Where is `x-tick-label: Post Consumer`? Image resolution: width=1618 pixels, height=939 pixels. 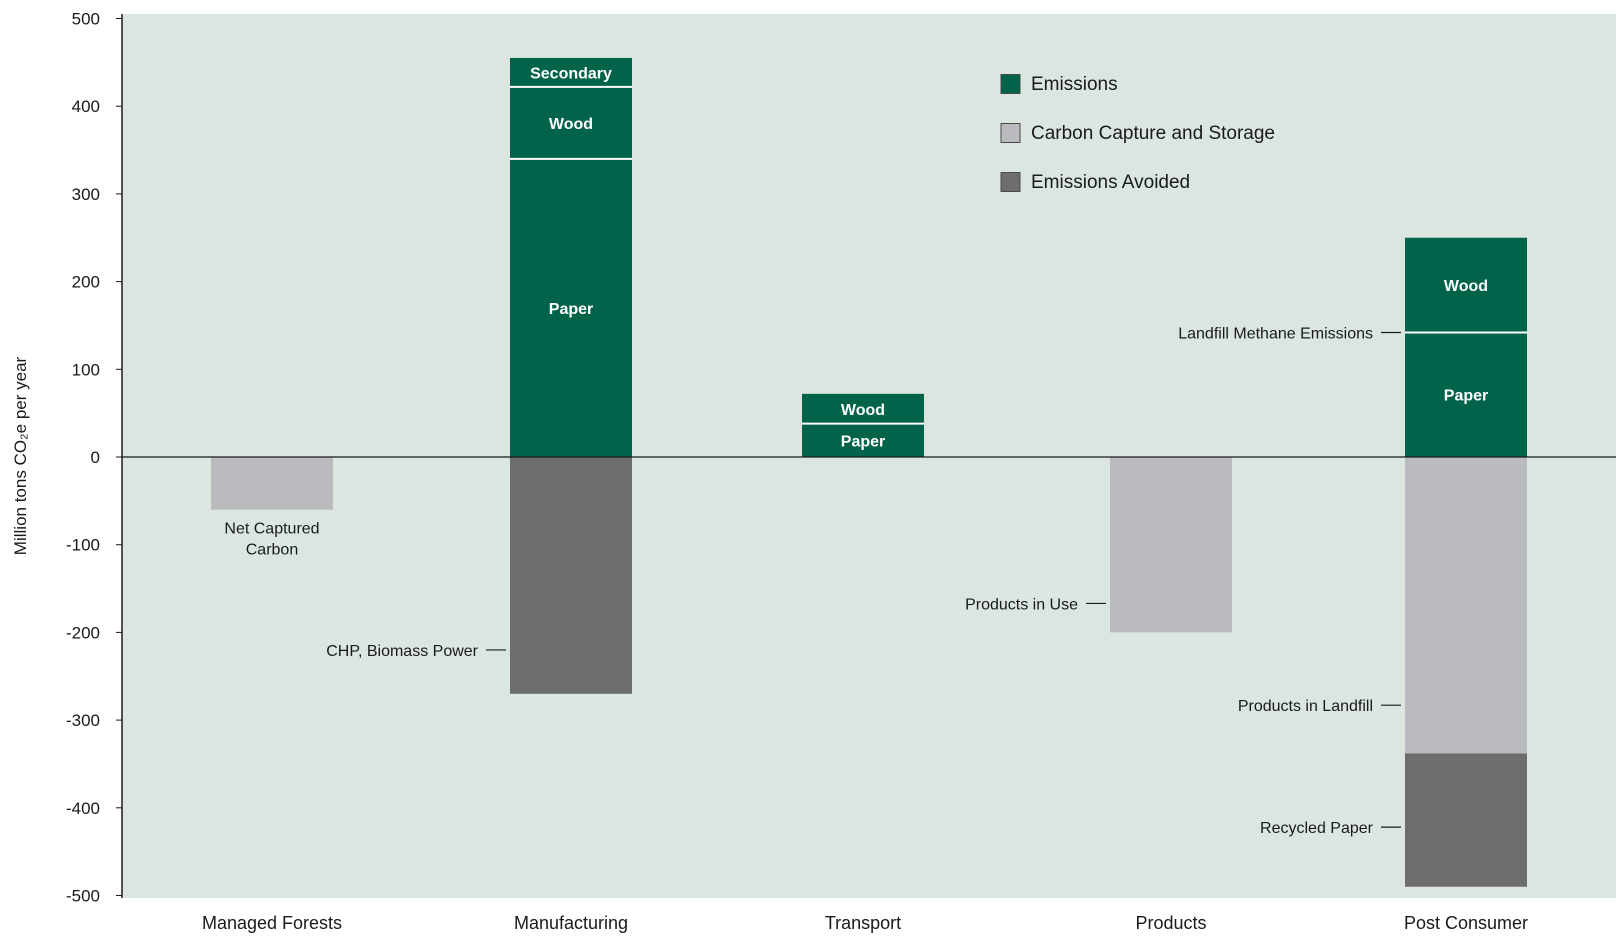 x-tick-label: Post Consumer is located at coordinates (1466, 923).